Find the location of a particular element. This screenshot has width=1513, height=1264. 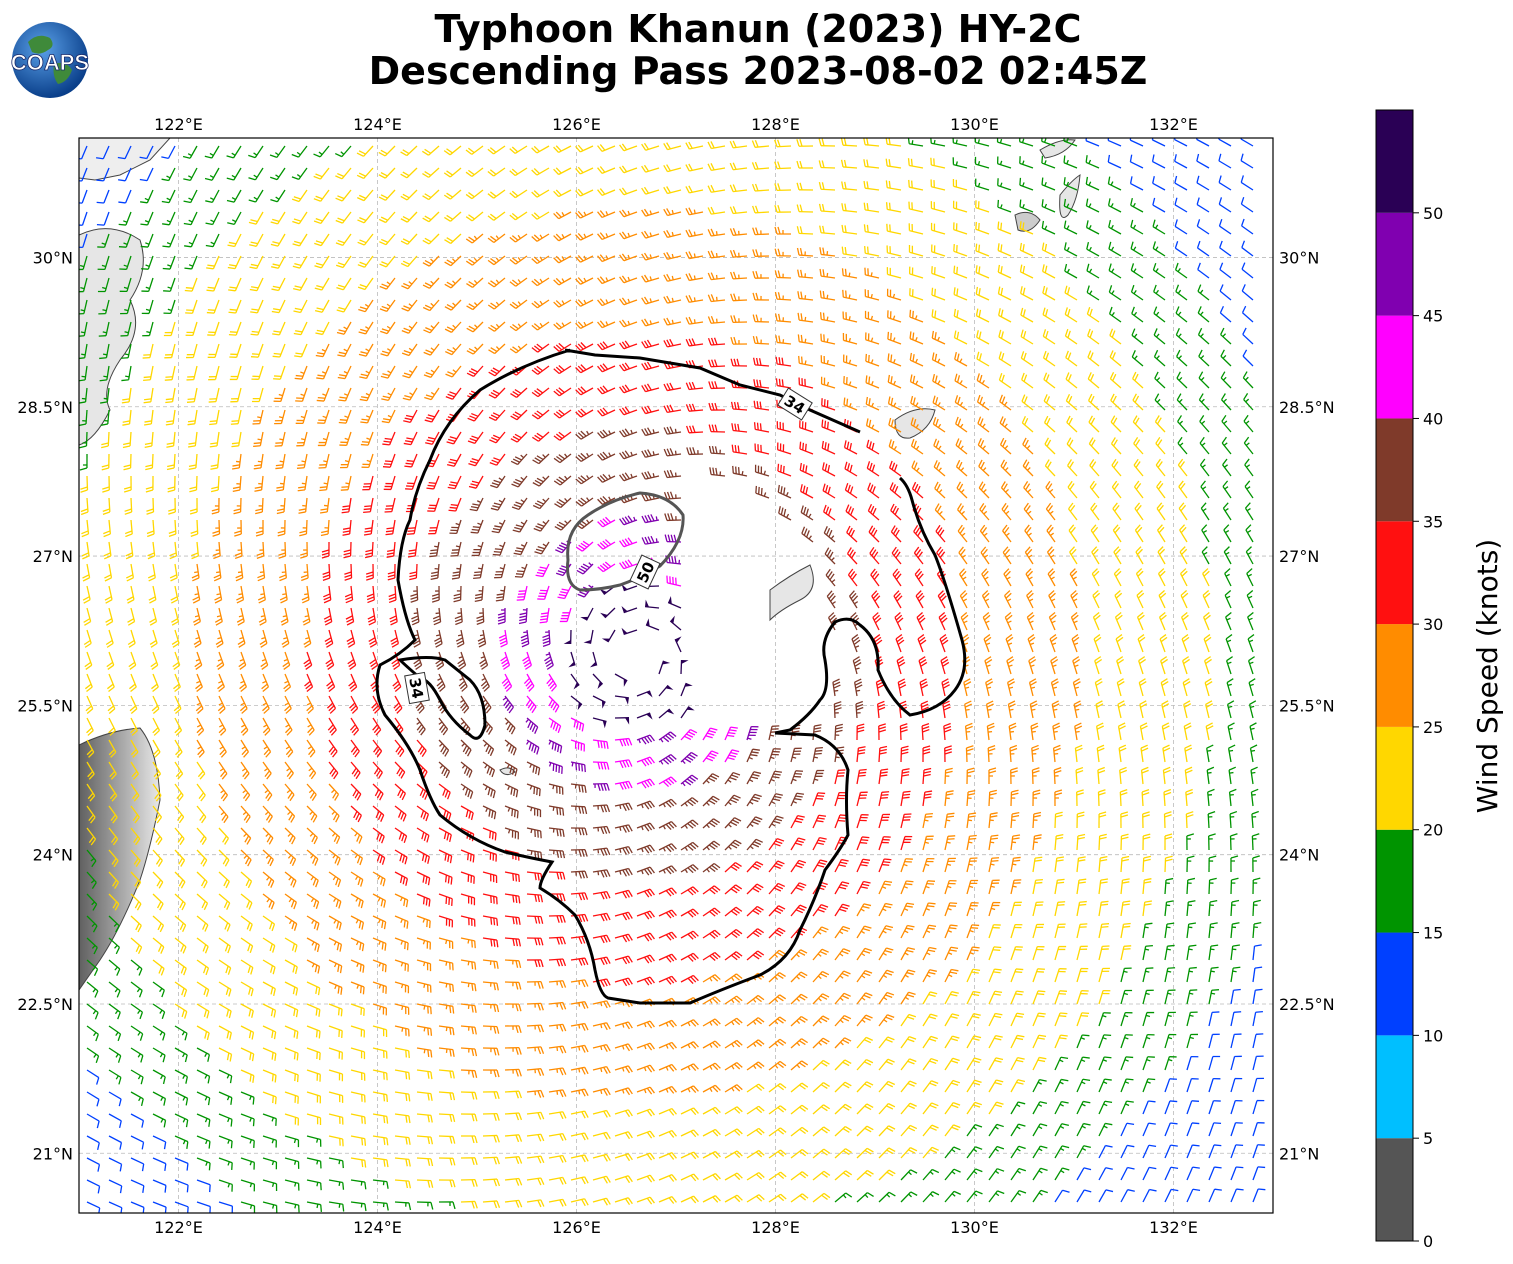

title-line-1: Typhoon Khanun (2023) HY-2C is located at coordinates (758, 29).